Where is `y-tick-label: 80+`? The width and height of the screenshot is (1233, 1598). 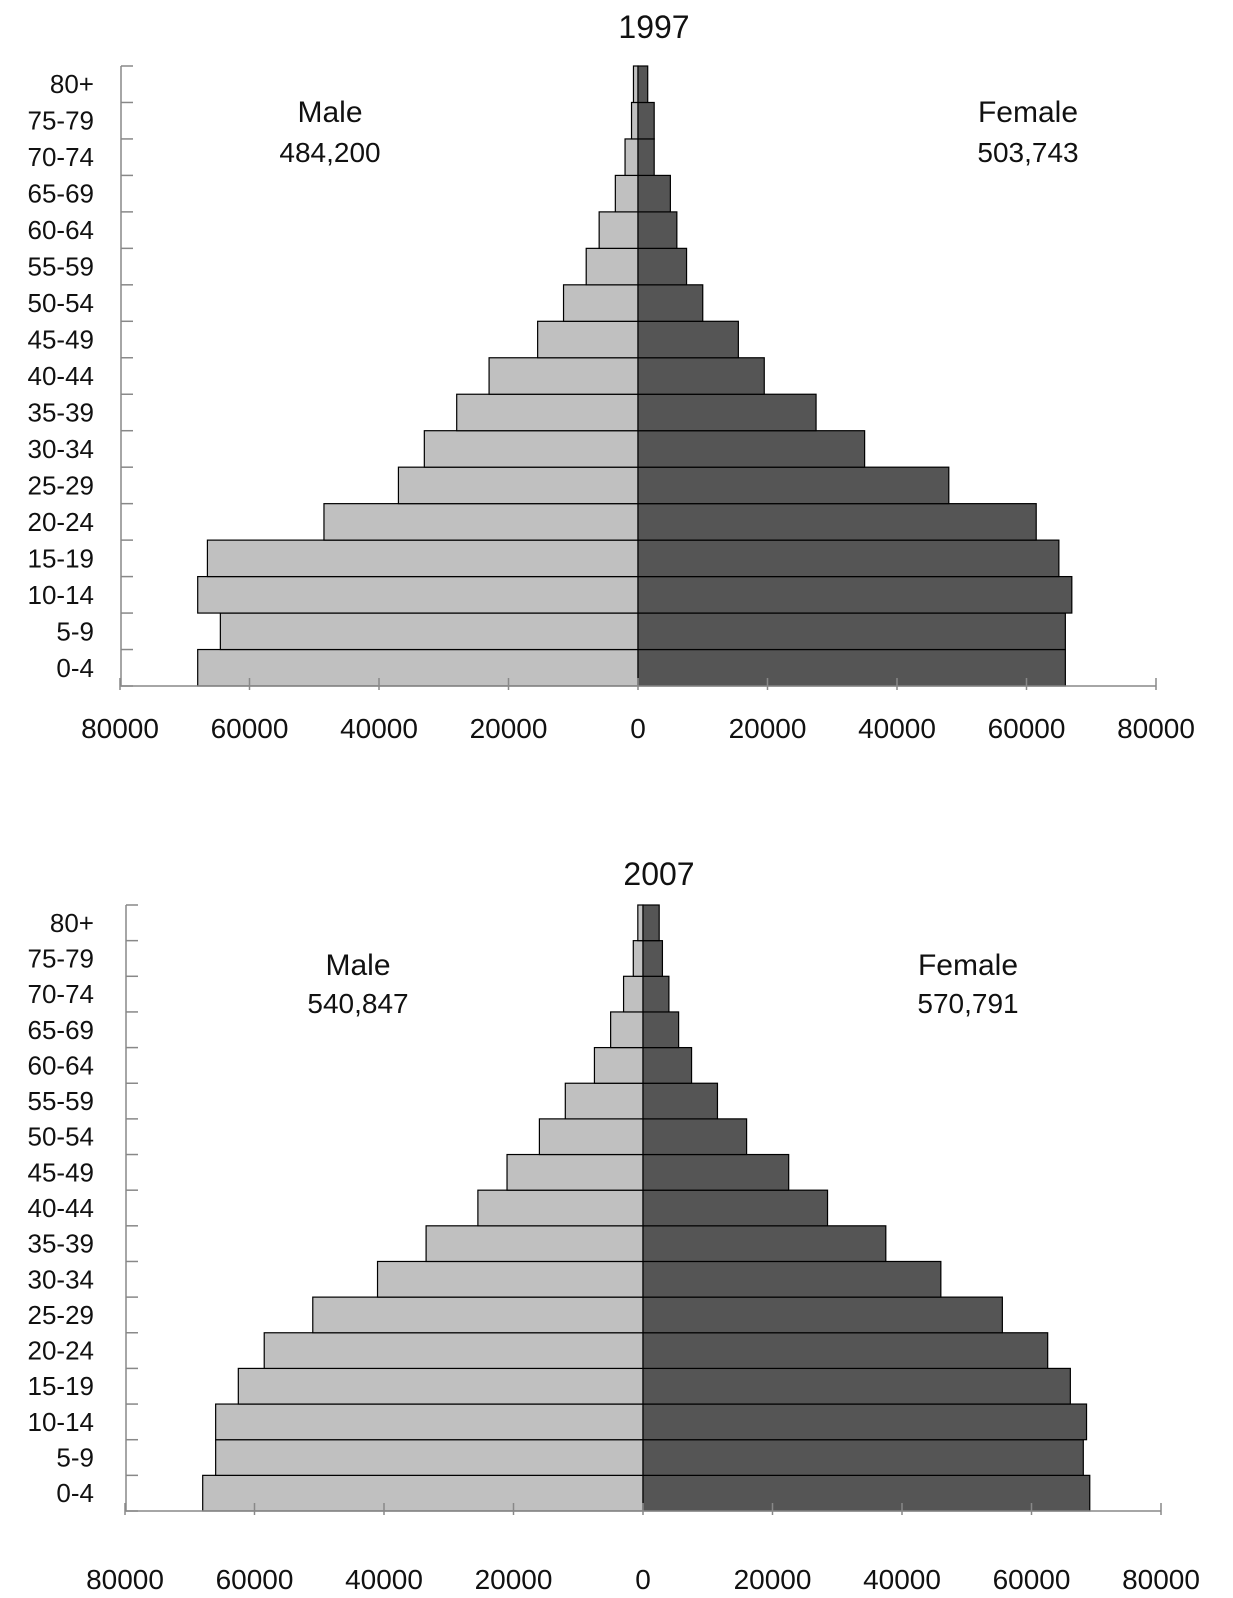 y-tick-label: 80+ is located at coordinates (72, 923).